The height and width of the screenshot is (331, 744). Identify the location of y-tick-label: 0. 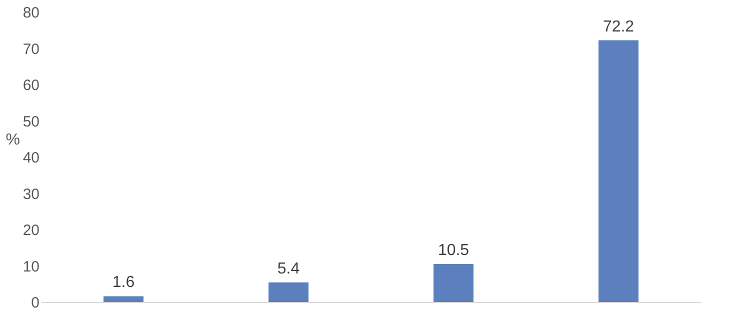
(35, 303).